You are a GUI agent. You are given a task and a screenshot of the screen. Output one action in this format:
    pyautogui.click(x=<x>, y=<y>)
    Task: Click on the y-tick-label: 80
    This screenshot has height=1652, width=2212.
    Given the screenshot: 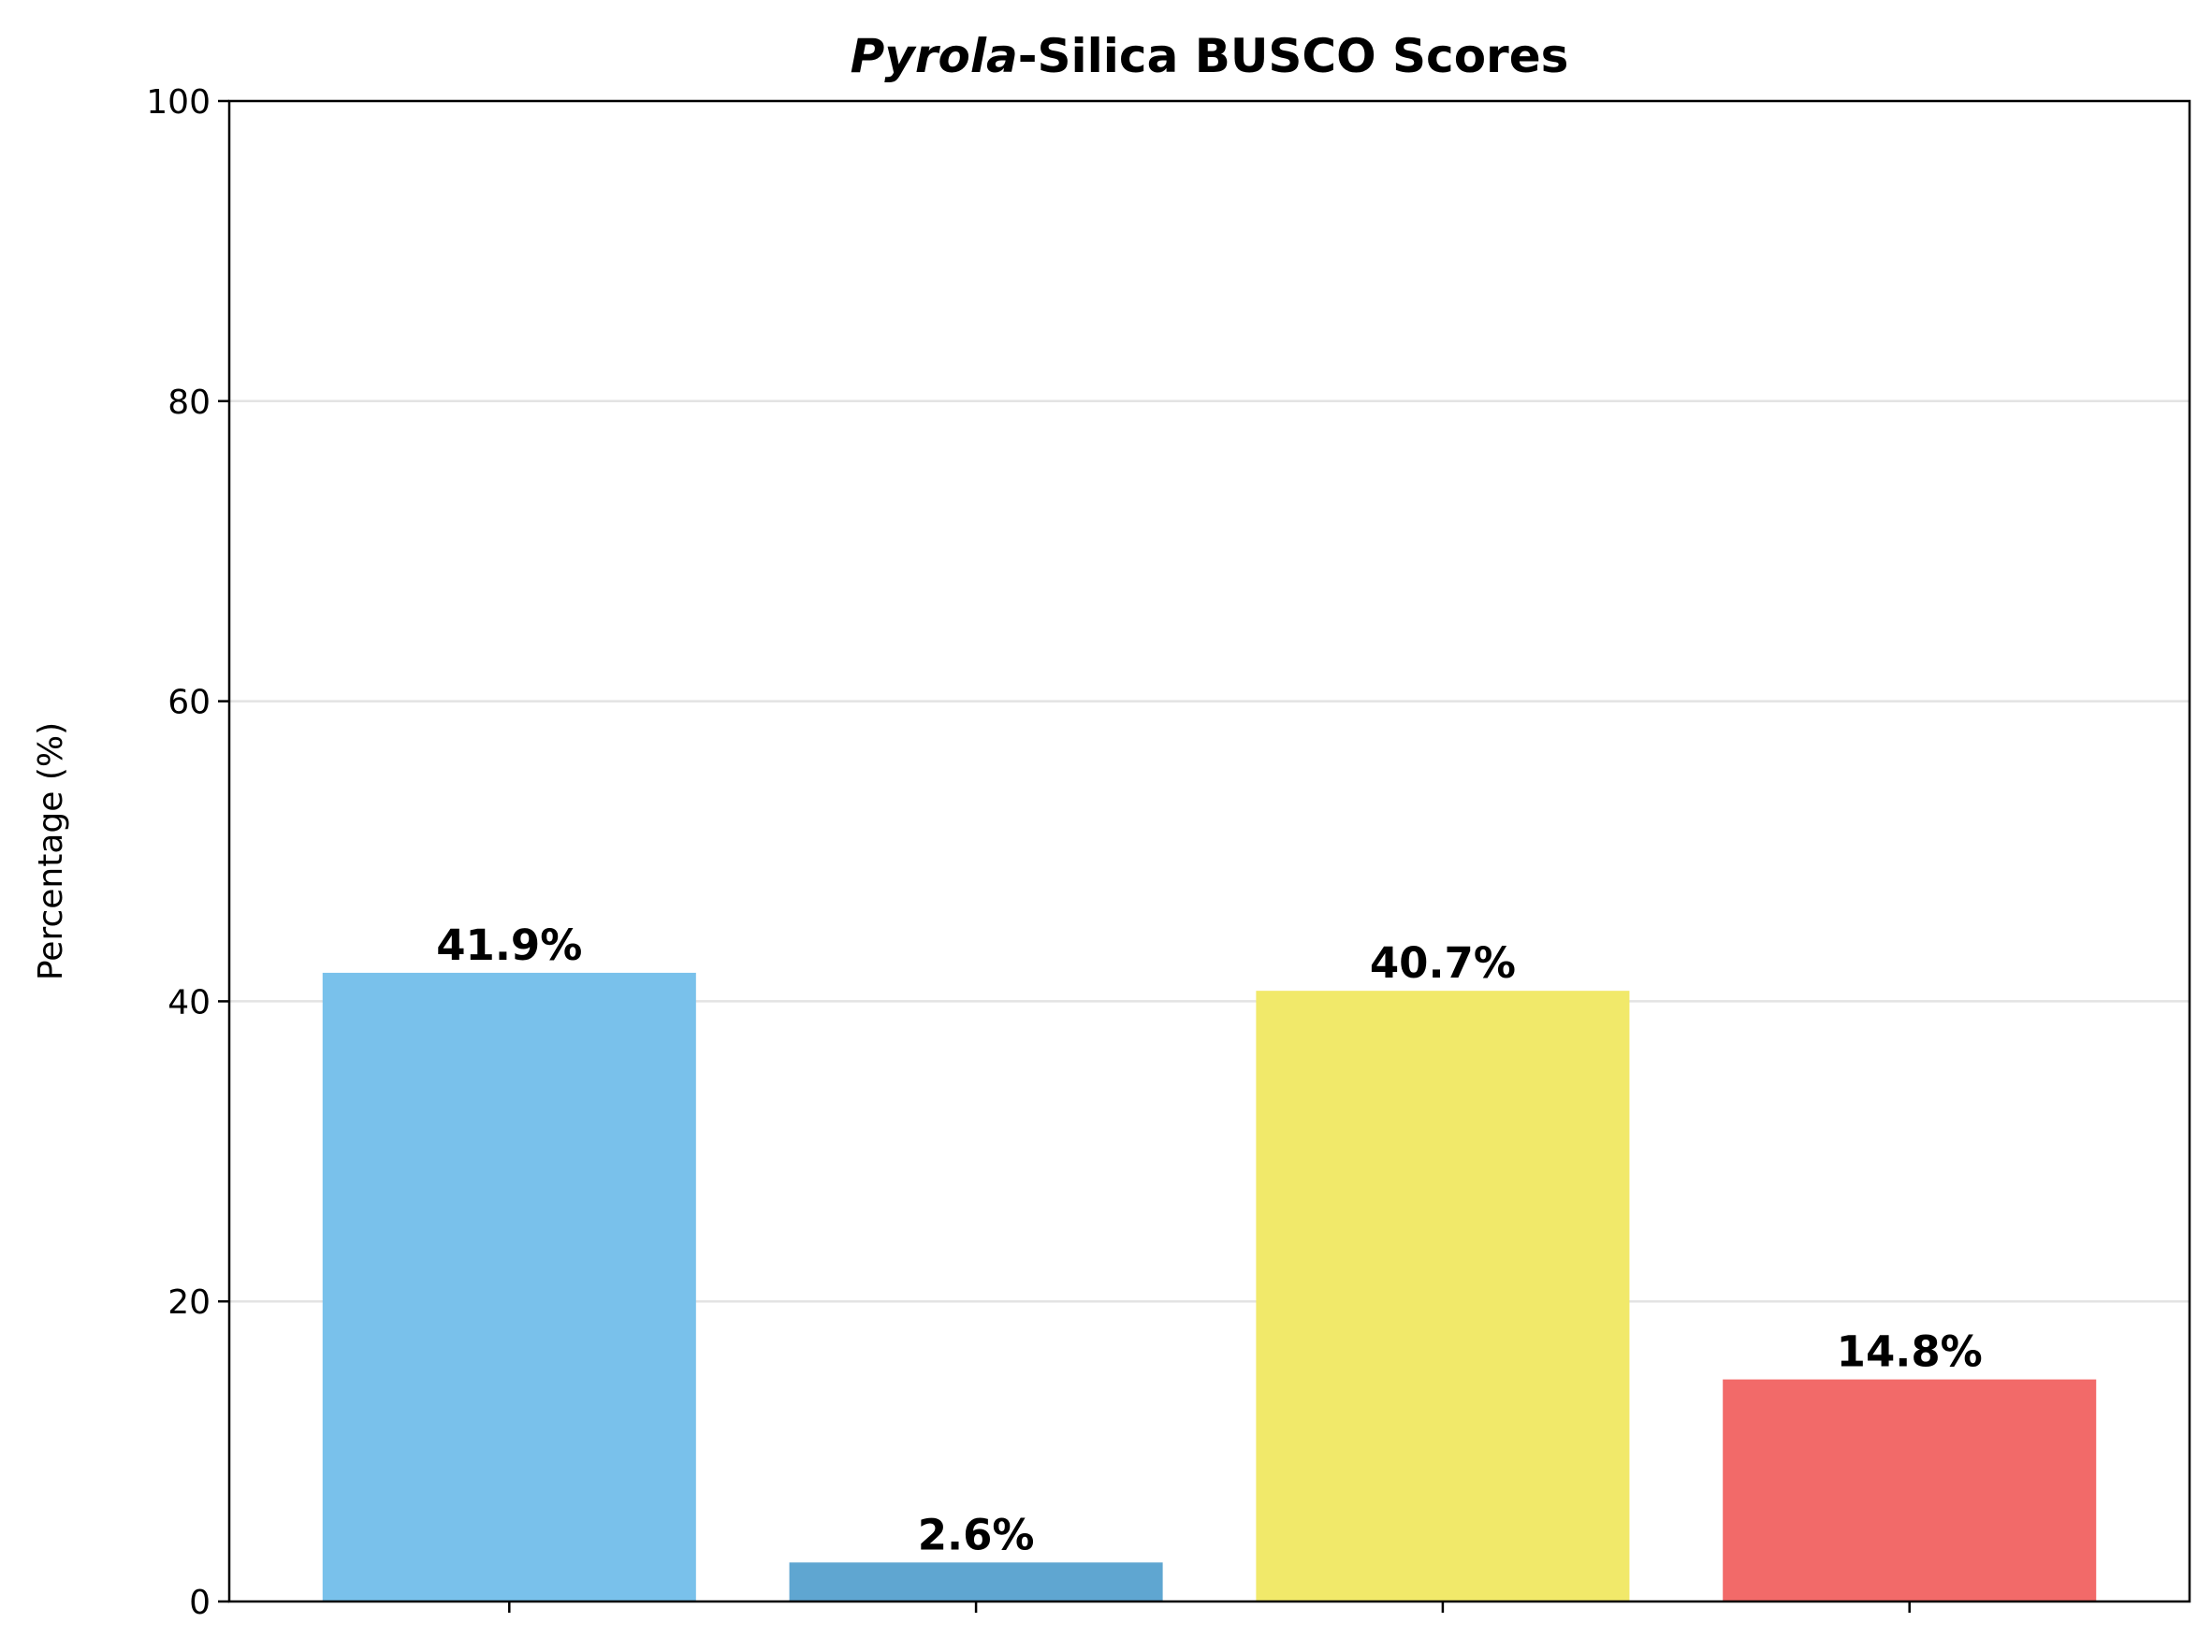 What is the action you would take?
    pyautogui.click(x=189, y=403)
    